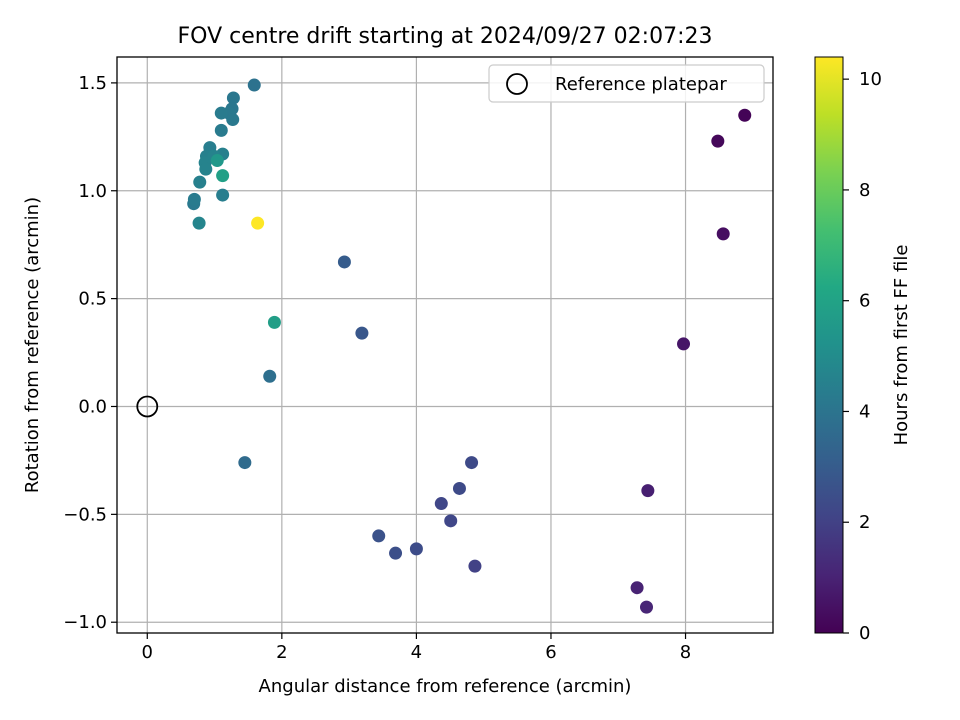 Image resolution: width=960 pixels, height=720 pixels. Describe the element at coordinates (92, 191) in the screenshot. I see `y-tick-label: 1.0` at that location.